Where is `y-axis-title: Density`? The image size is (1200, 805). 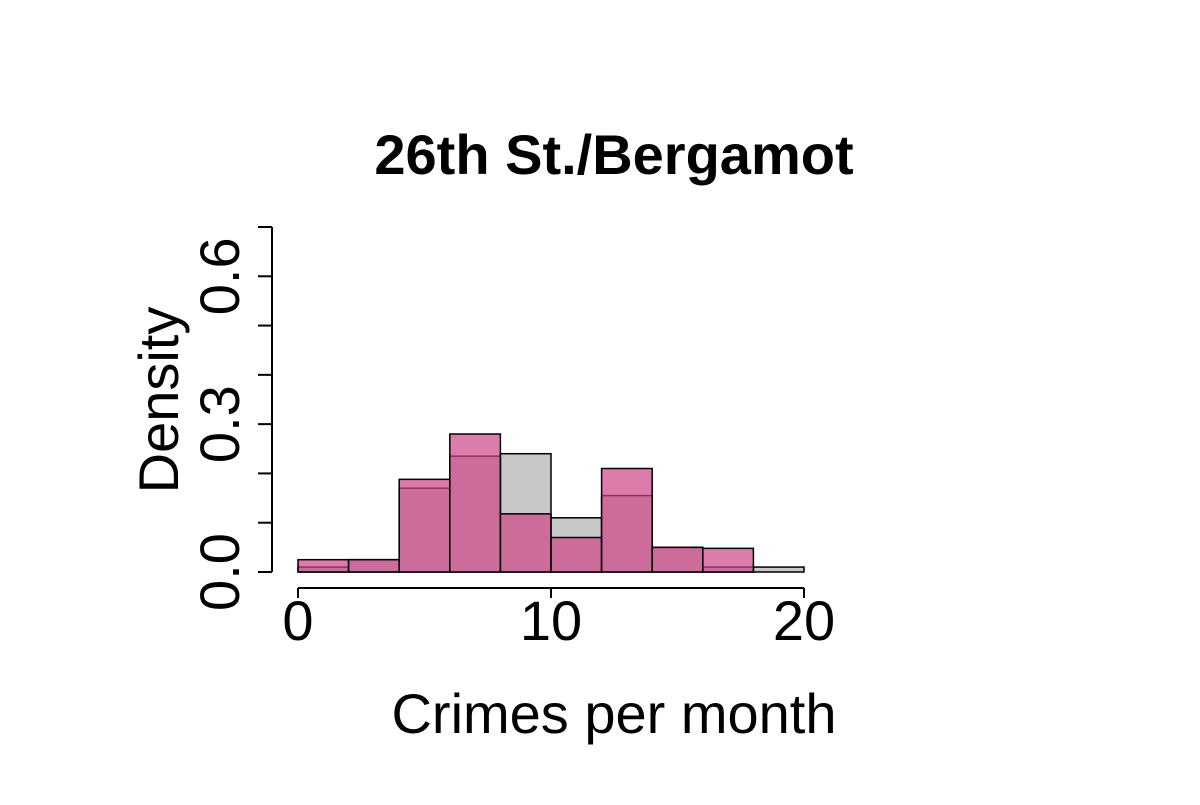 y-axis-title: Density is located at coordinates (158, 400).